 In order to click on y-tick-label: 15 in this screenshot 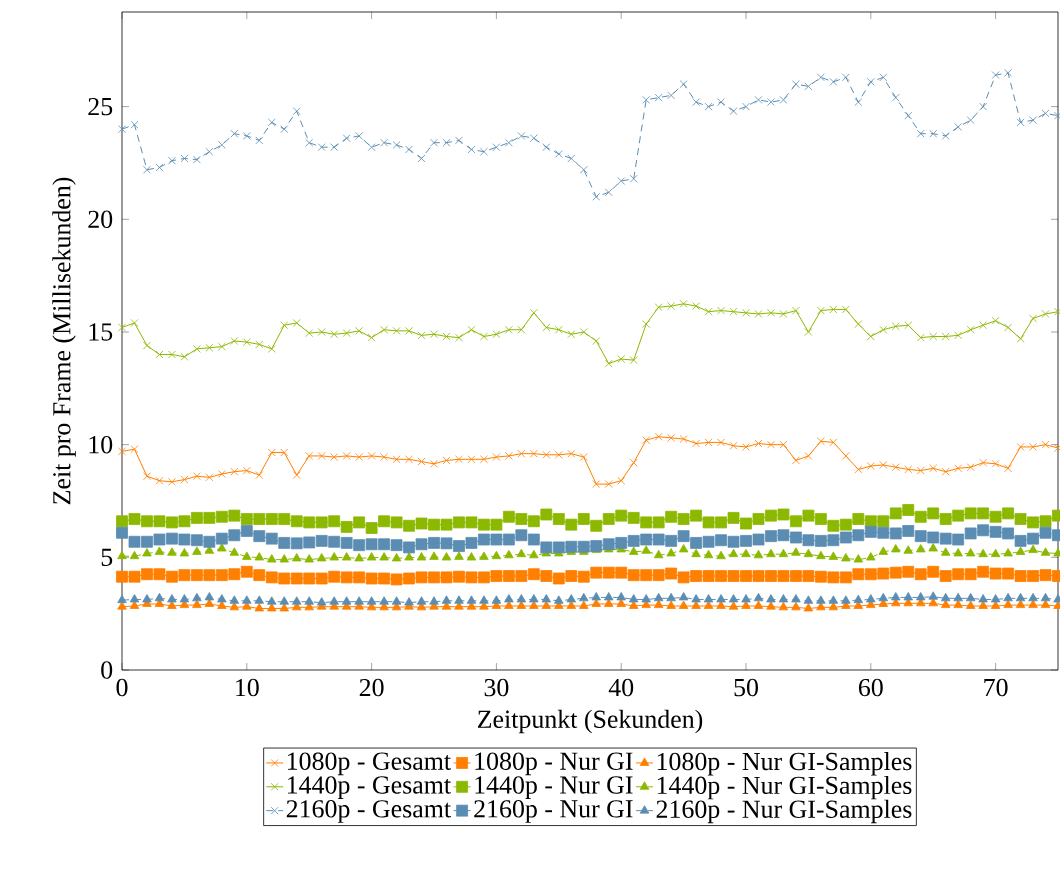, I will do `click(101, 332)`.